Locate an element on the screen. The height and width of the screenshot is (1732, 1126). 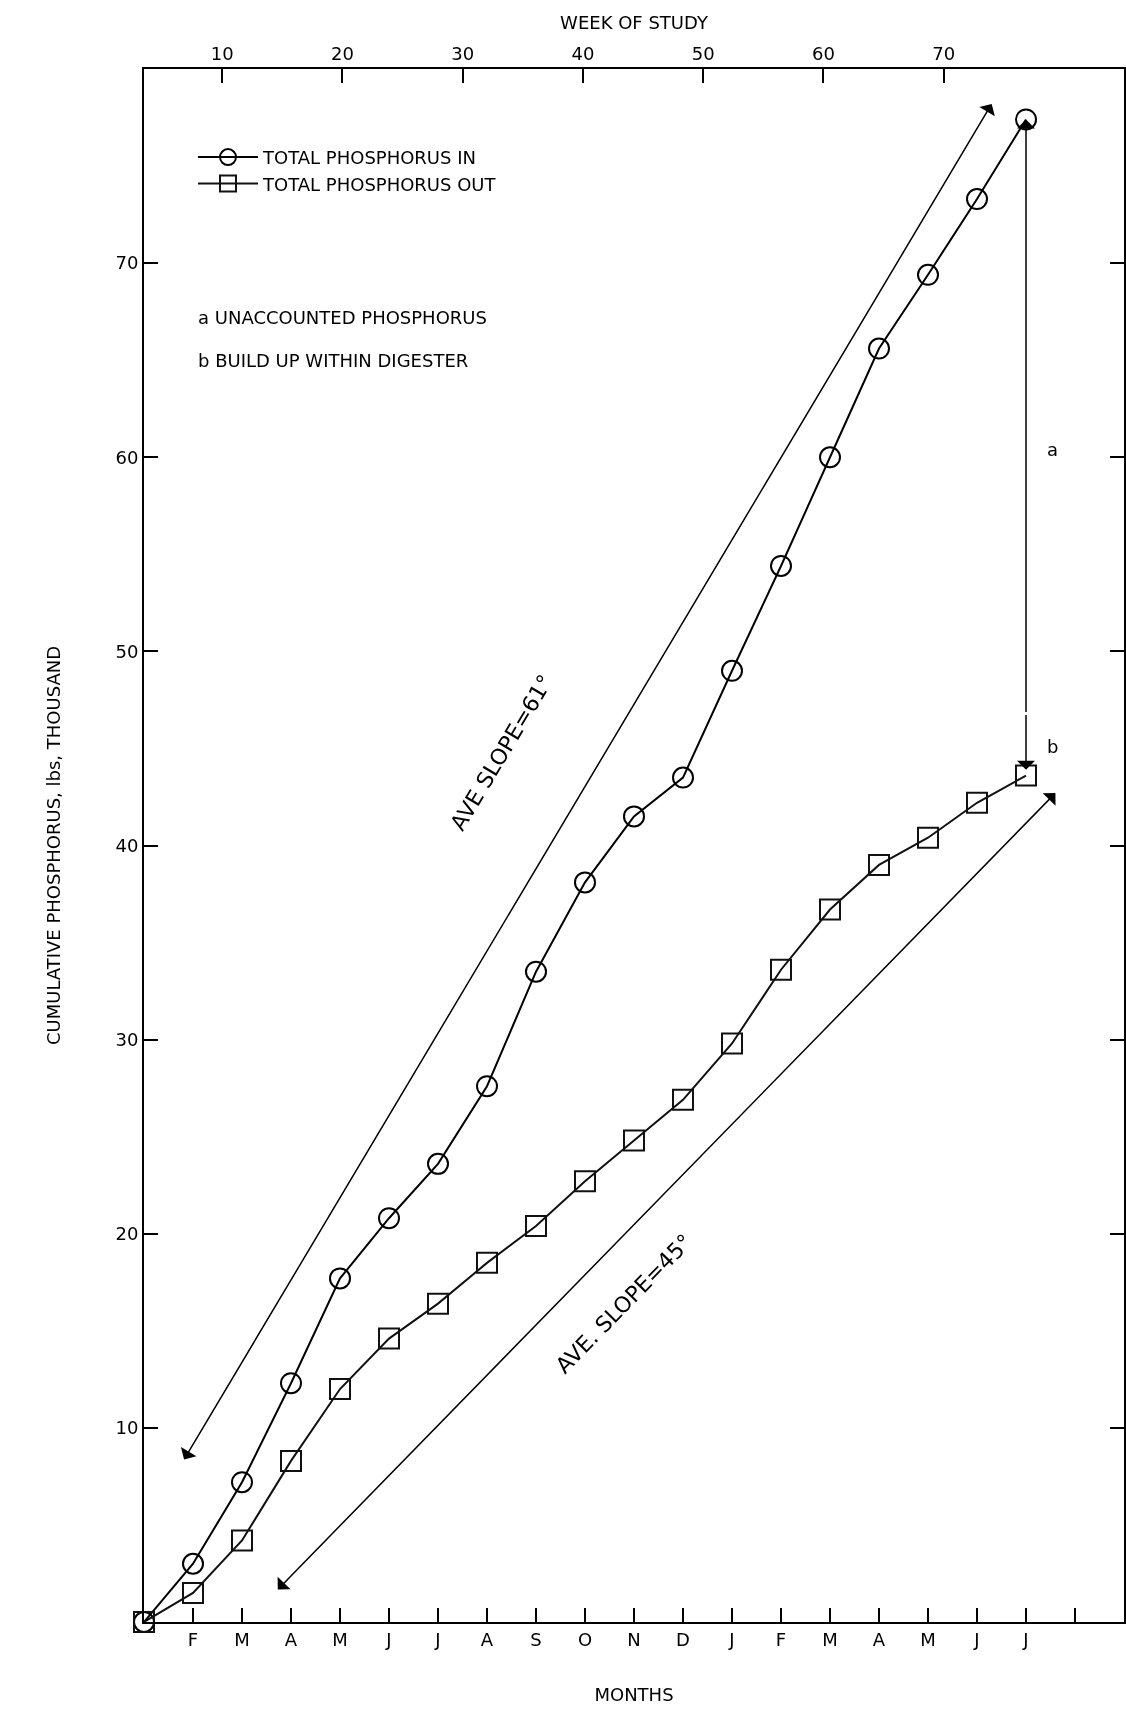
annotation: a UNACCOUNTED PHOSPHORUS is located at coordinates (342, 317).